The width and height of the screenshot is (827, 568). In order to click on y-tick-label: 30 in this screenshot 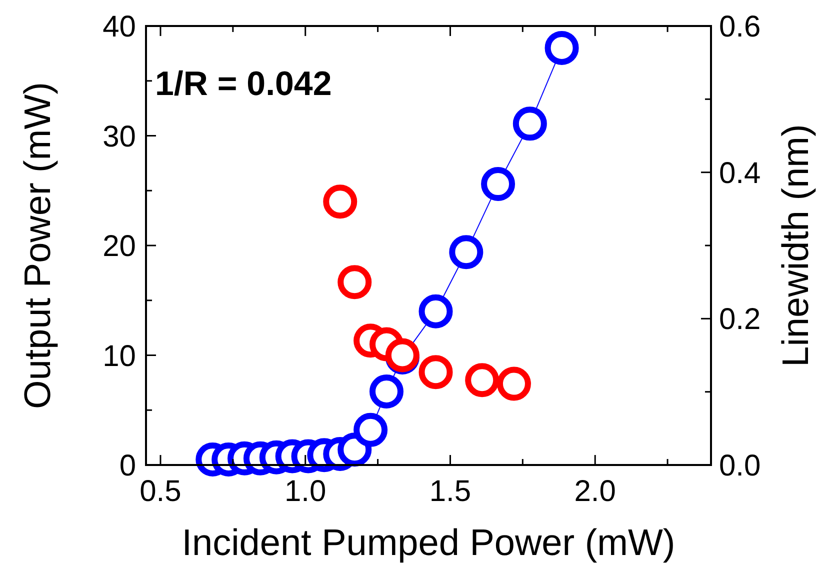, I will do `click(119, 137)`.